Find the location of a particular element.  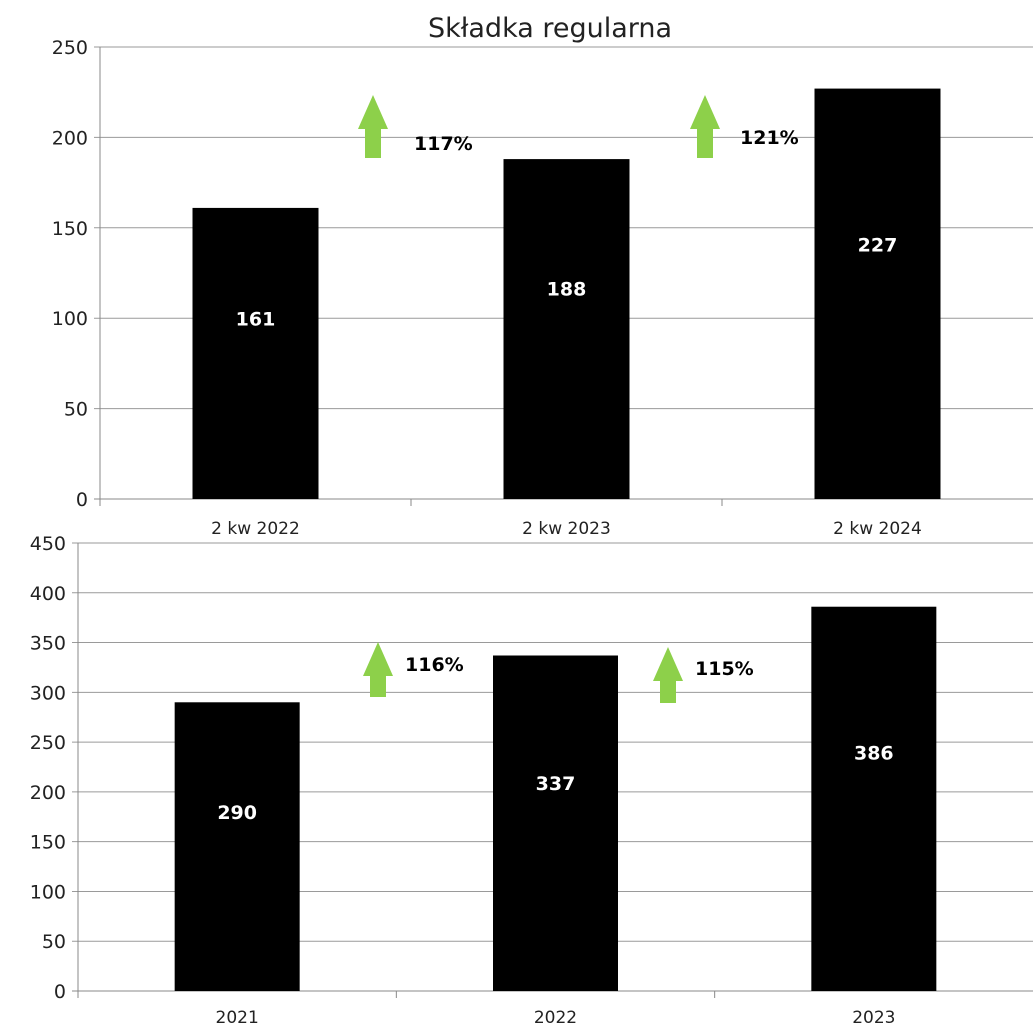

growth-label: 116% is located at coordinates (434, 665).